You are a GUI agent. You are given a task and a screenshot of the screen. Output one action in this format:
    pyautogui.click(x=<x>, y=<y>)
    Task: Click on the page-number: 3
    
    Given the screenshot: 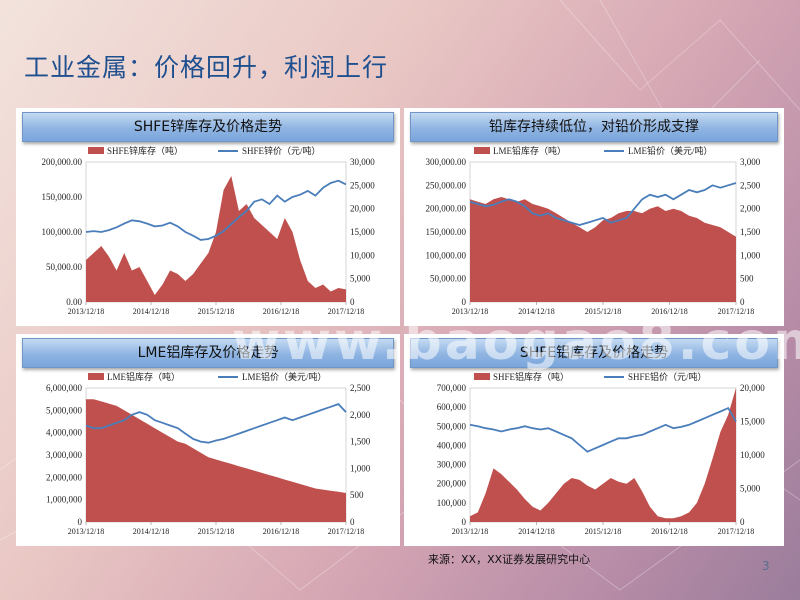 What is the action you would take?
    pyautogui.click(x=766, y=566)
    